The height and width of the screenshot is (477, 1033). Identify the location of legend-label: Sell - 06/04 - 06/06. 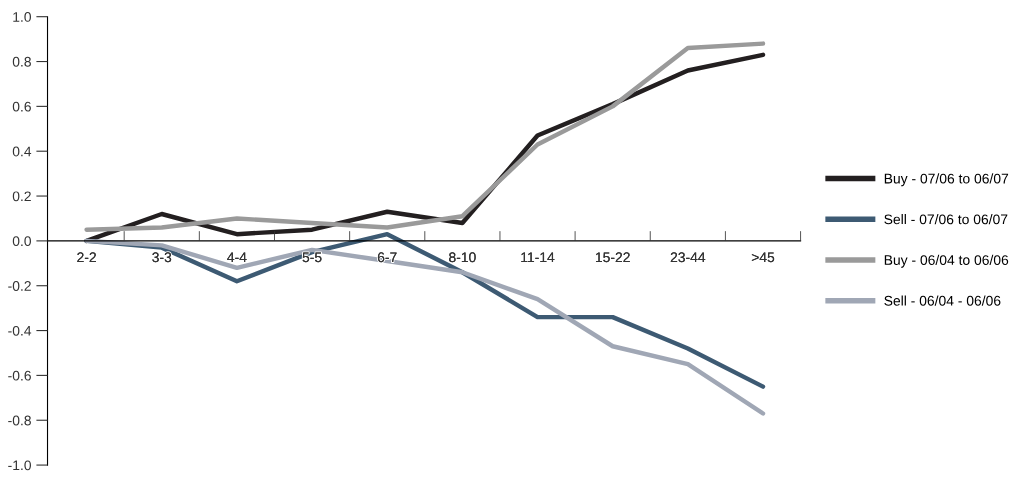
(942, 300).